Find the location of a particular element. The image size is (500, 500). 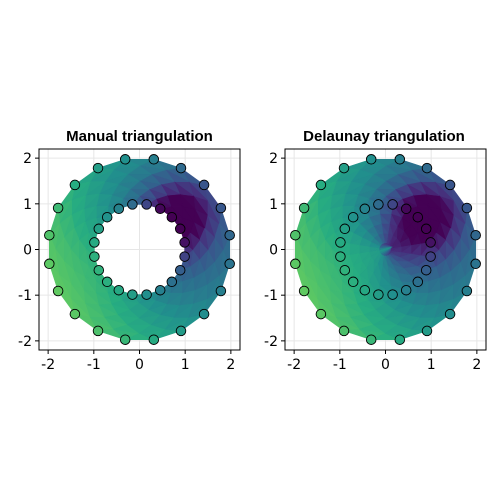

x-tick-label: 1 is located at coordinates (431, 365).